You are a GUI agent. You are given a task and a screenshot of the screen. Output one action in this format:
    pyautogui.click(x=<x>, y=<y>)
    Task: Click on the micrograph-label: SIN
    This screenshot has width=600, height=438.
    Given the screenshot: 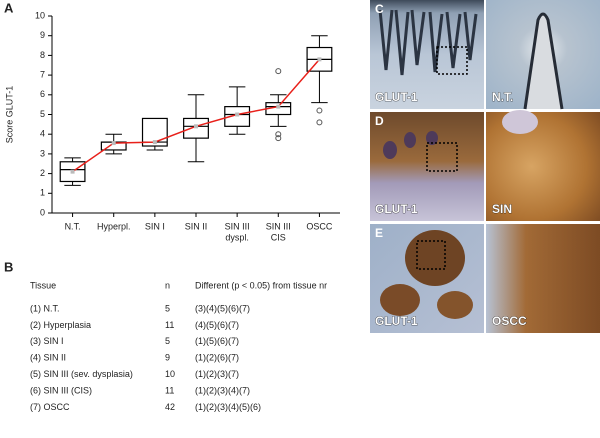 What is the action you would take?
    pyautogui.click(x=502, y=209)
    